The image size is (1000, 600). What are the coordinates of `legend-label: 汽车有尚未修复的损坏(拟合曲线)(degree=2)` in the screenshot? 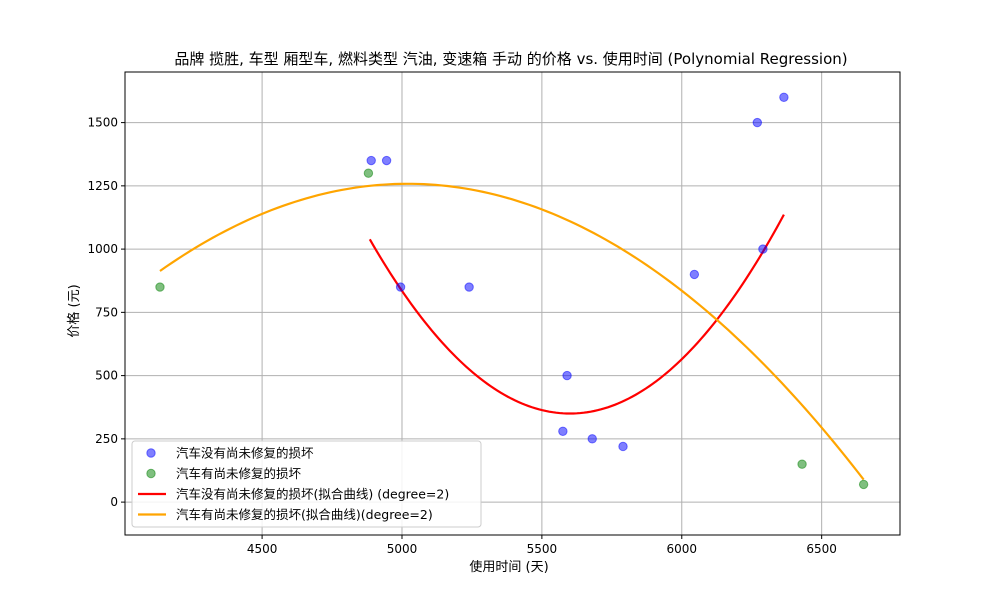 It's located at (304, 514).